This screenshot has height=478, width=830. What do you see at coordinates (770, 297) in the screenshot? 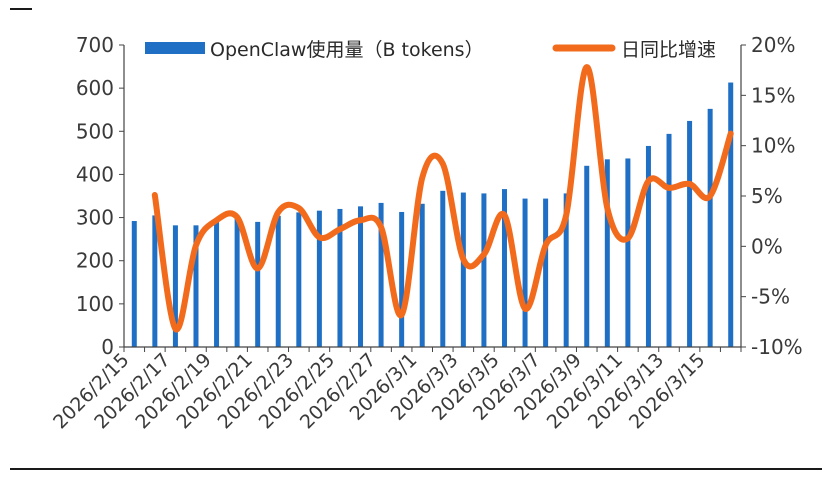
I see `y-right-tick-label: -5%` at bounding box center [770, 297].